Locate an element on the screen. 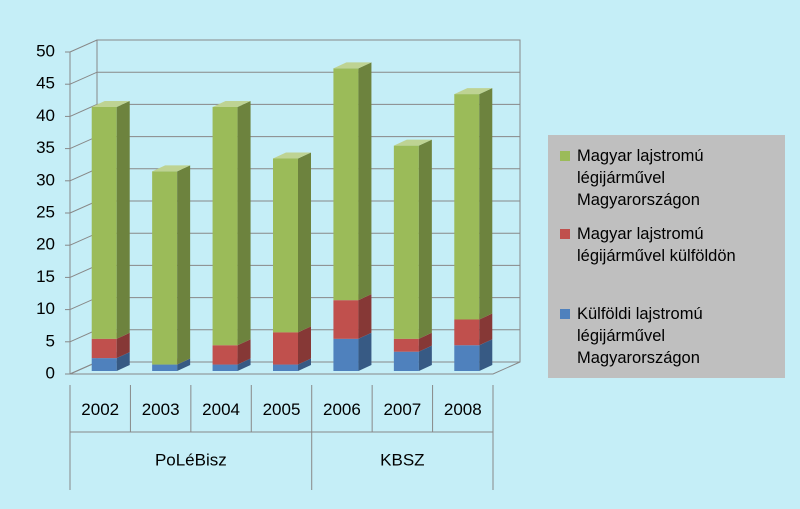 The image size is (800, 509). y-tick-label: 45 is located at coordinates (45, 83).